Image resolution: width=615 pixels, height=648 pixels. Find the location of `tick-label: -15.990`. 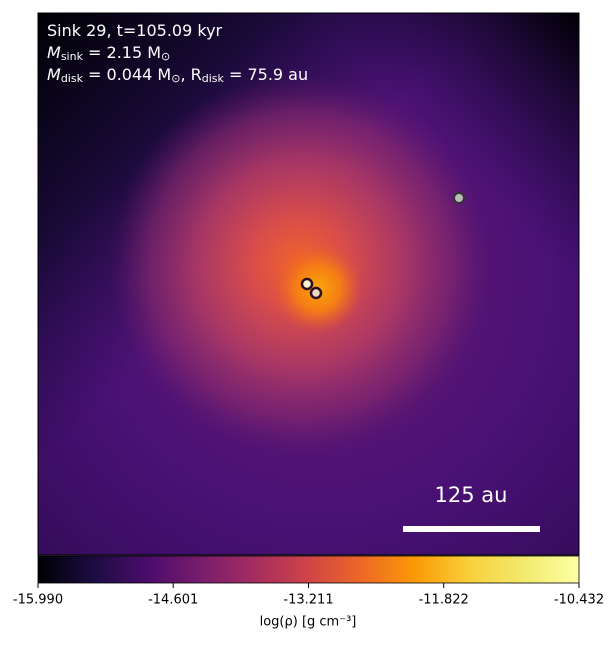

tick-label: -15.990 is located at coordinates (38, 600).